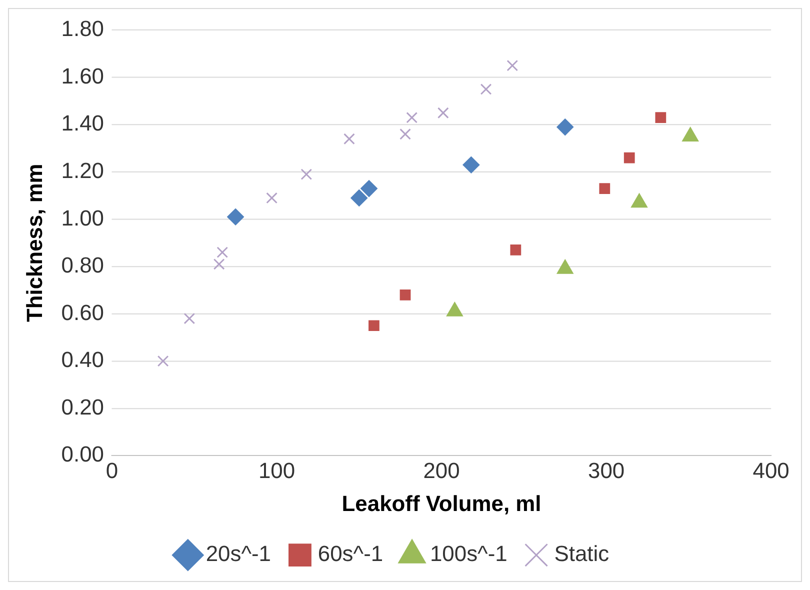  What do you see at coordinates (82, 454) in the screenshot?
I see `y-tick-label: 0.00` at bounding box center [82, 454].